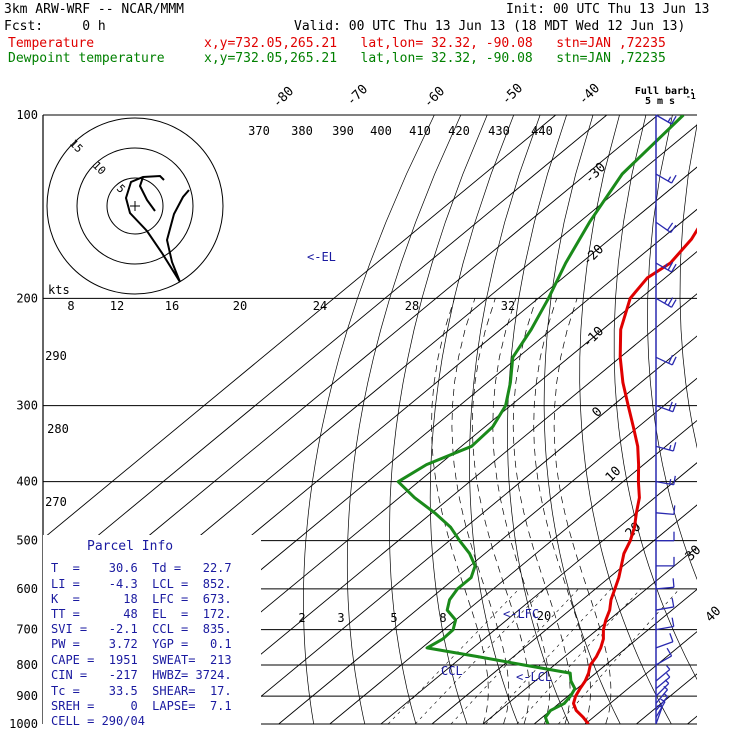 The image size is (740, 740). I want to click on sounding-level-annotation: <-LFC, so click(521, 614).